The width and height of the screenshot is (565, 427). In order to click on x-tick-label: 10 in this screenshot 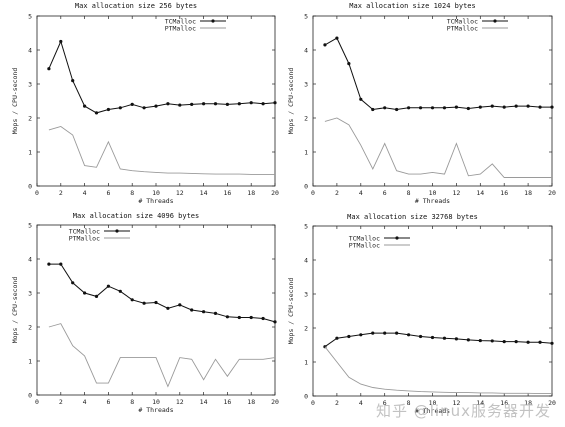, I will do `click(433, 403)`.